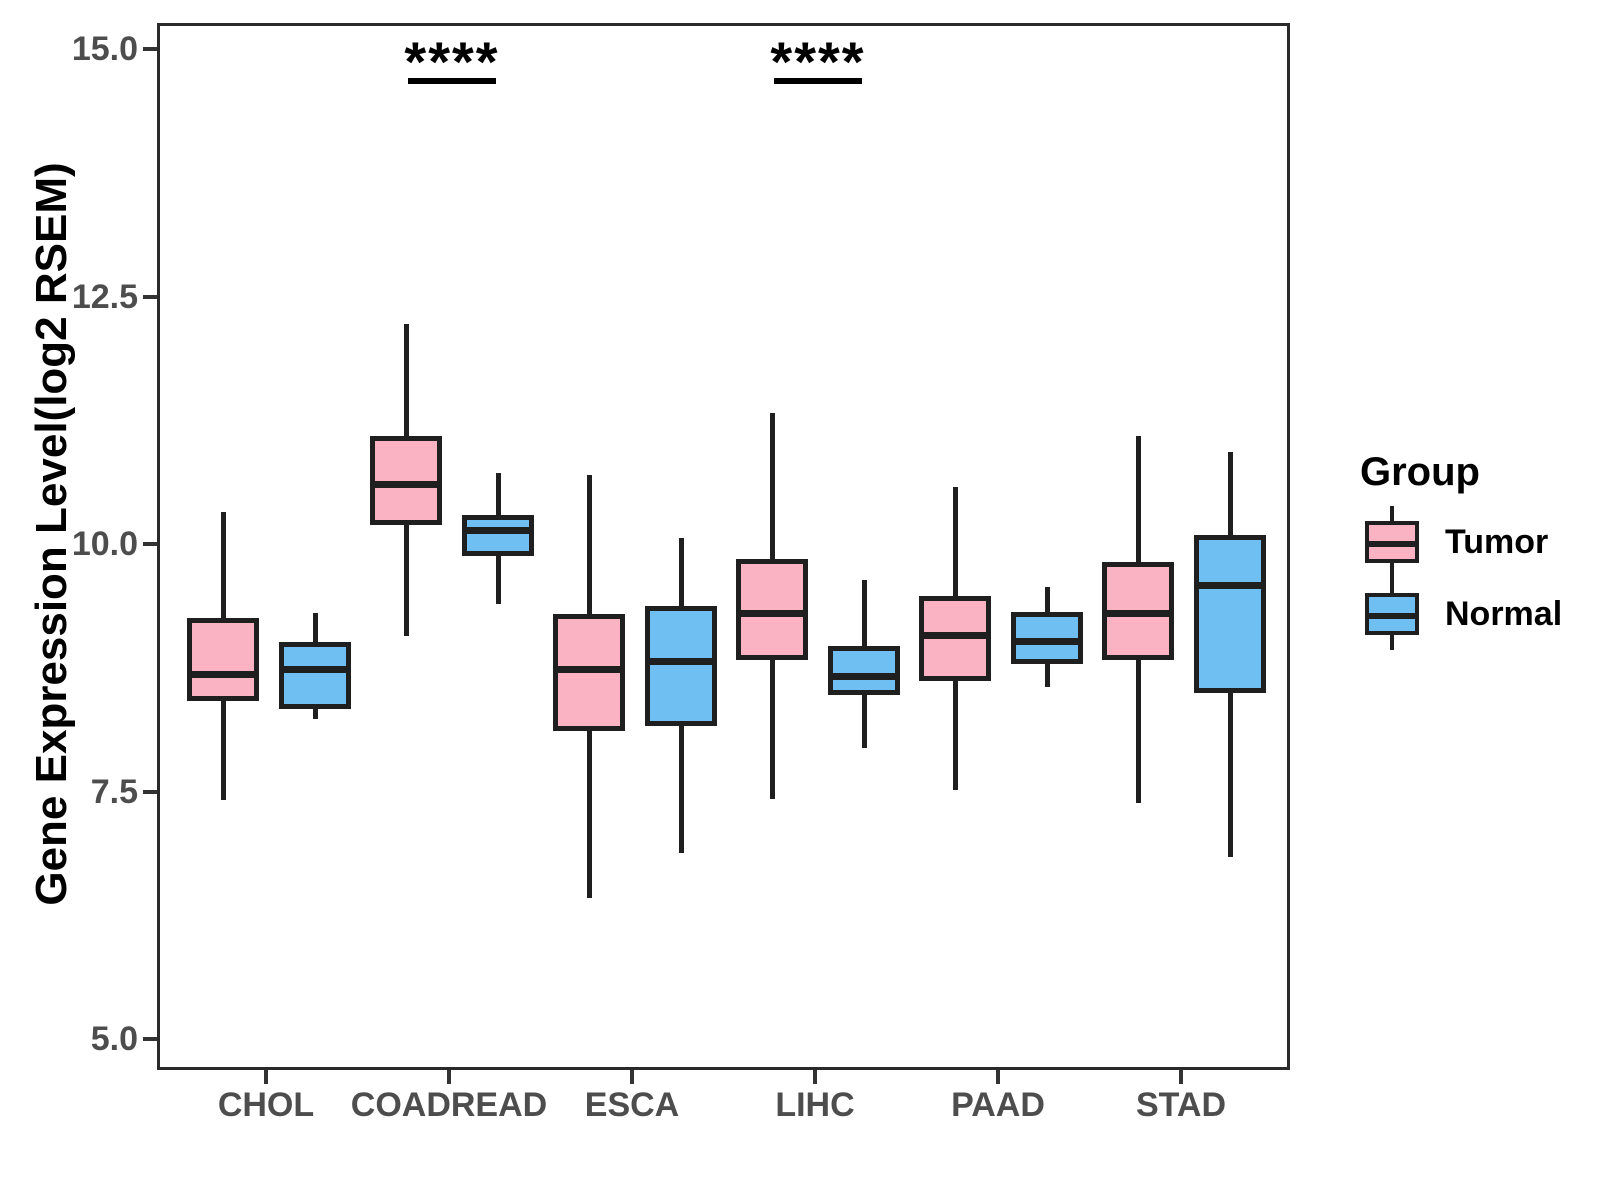 The image size is (1600, 1200). Describe the element at coordinates (818, 81) in the screenshot. I see `significance-bar-LIHC` at that location.